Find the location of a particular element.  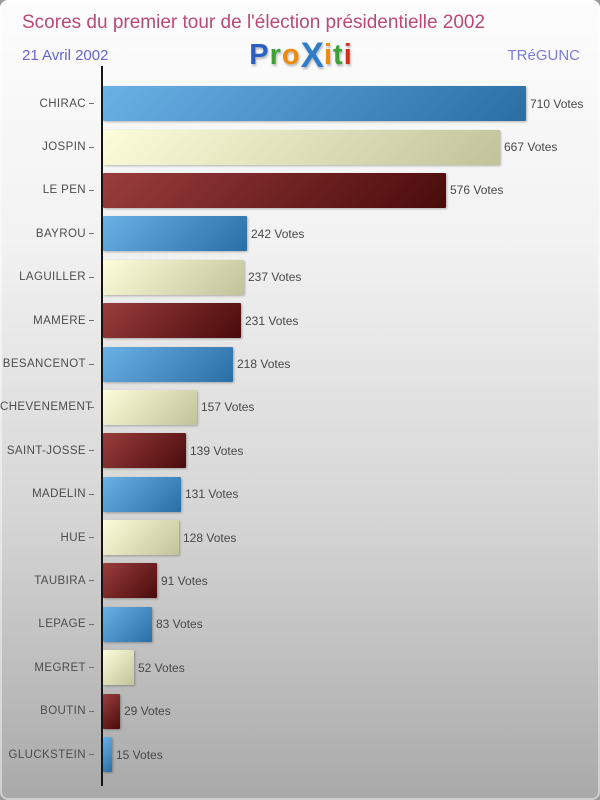

chart-row: LE PEN 576 Votes is located at coordinates (300, 190).